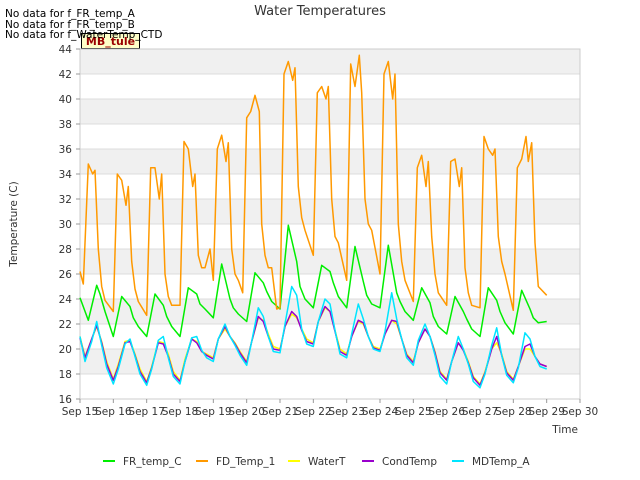 The width and height of the screenshot is (640, 480). Describe the element at coordinates (66, 400) in the screenshot. I see `y-tick-label: 16` at that location.